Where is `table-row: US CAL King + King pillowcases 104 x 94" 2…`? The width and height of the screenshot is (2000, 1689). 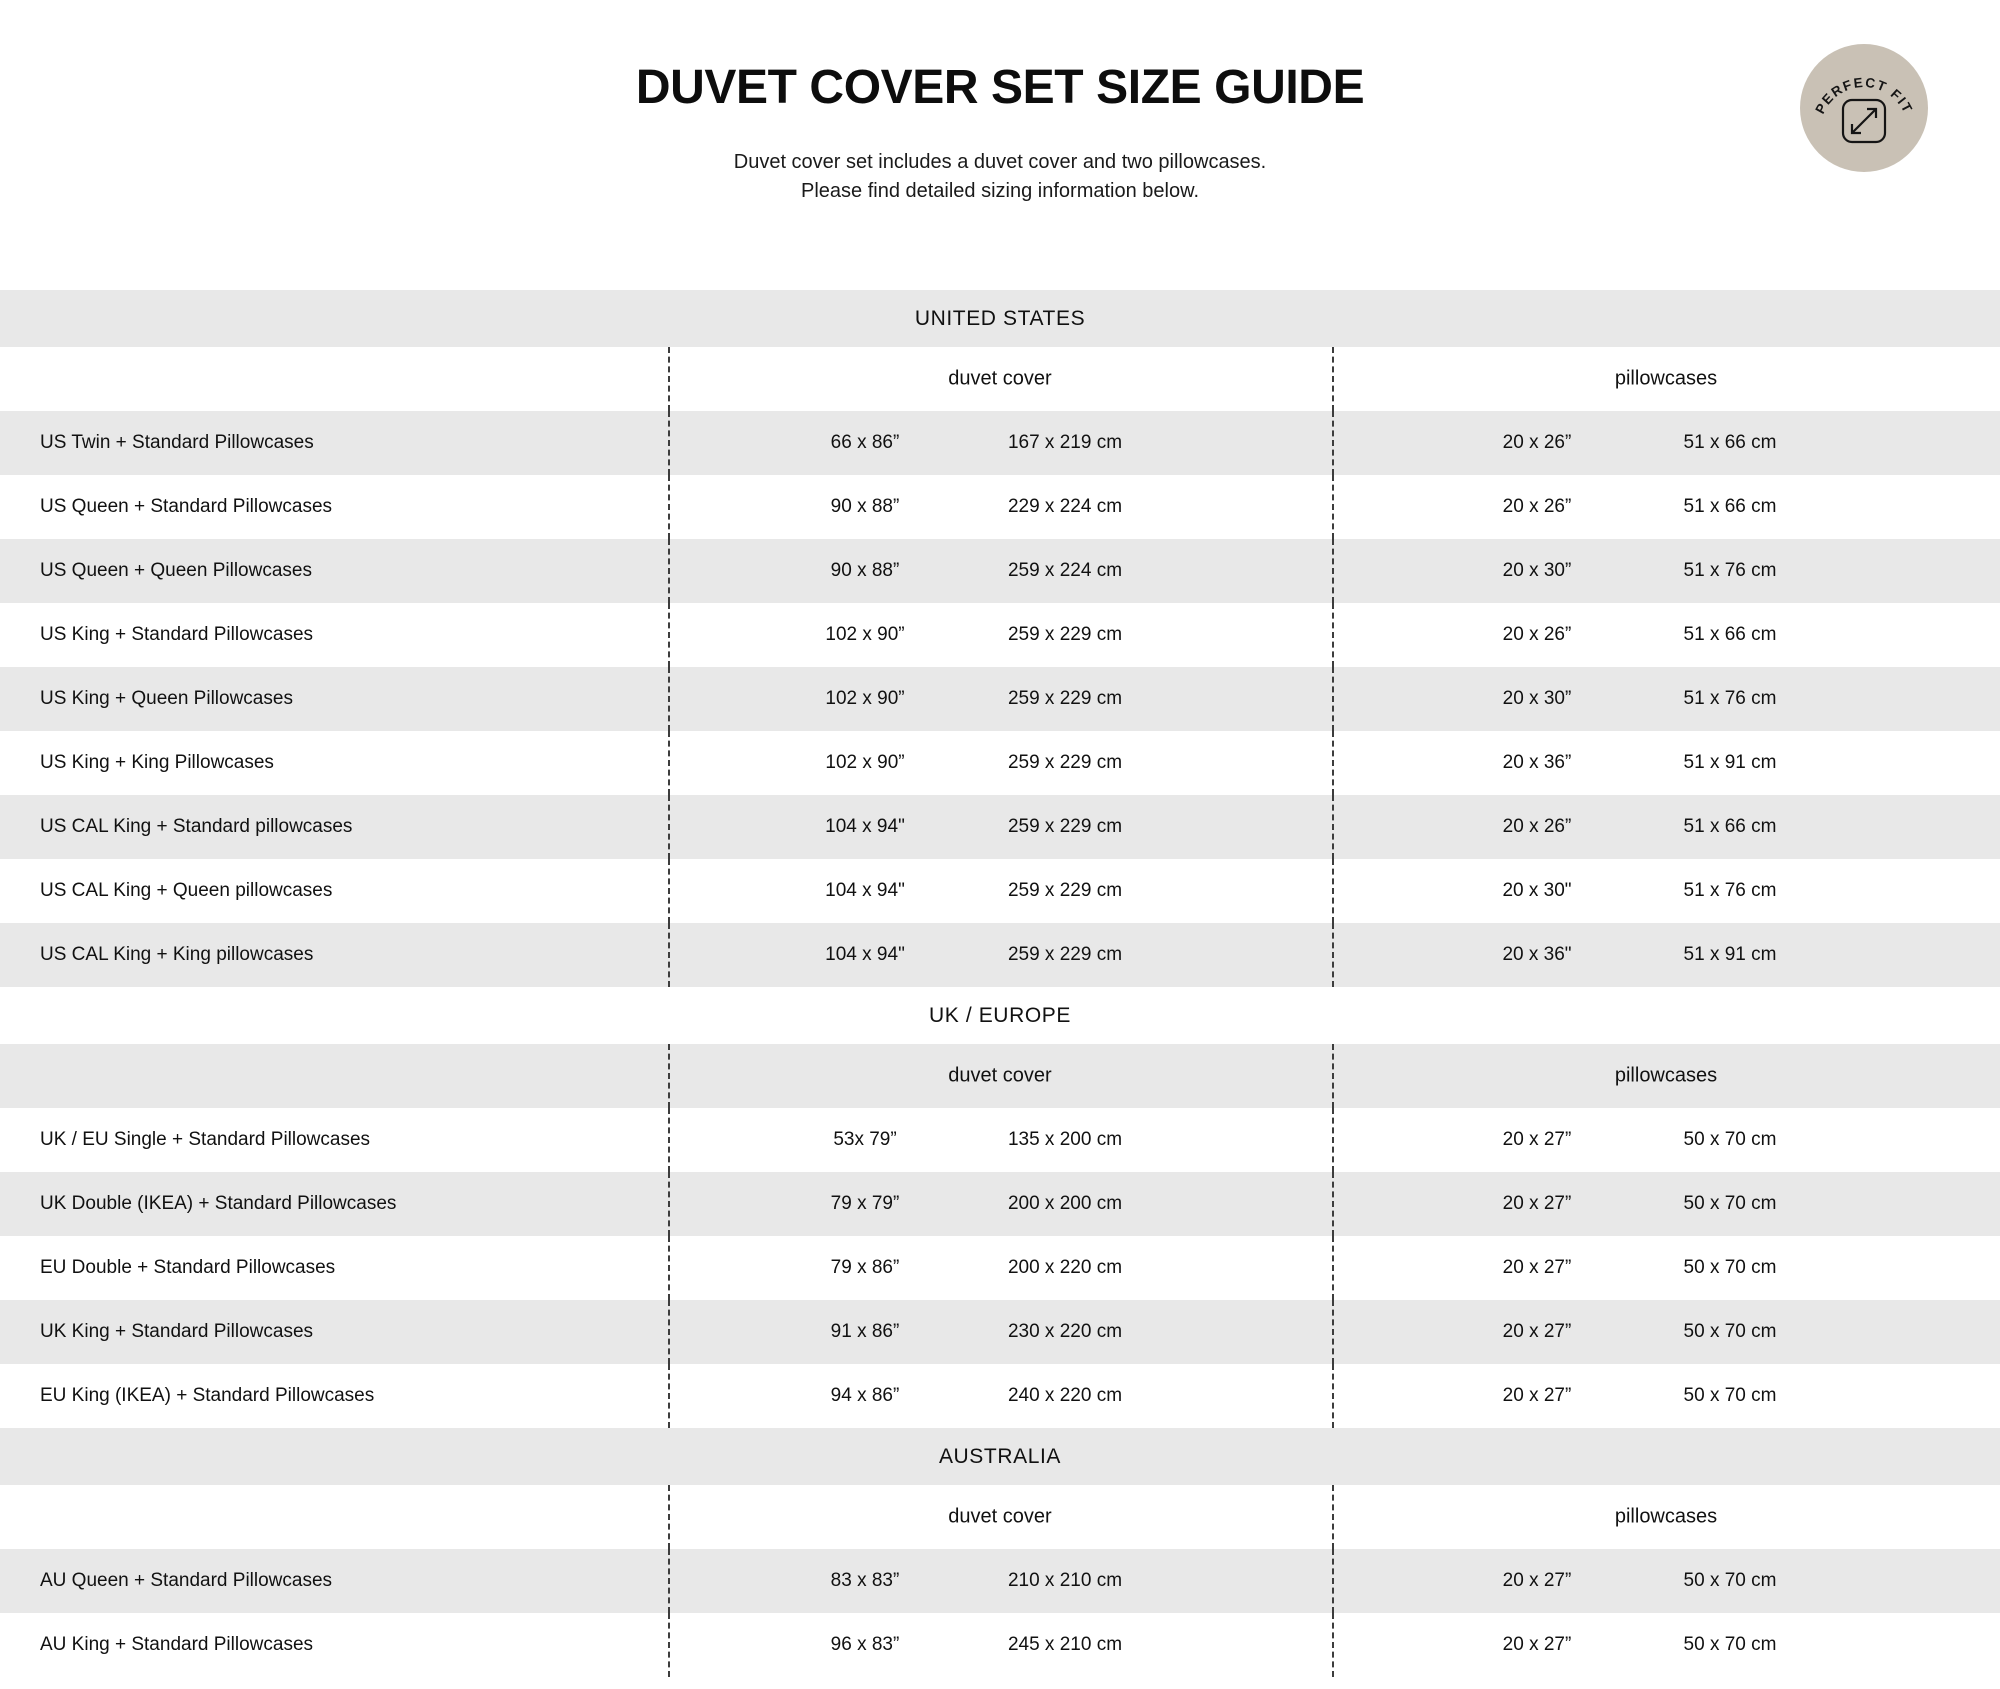 table-row: US CAL King + King pillowcases 104 x 94" 2… is located at coordinates (1000, 955).